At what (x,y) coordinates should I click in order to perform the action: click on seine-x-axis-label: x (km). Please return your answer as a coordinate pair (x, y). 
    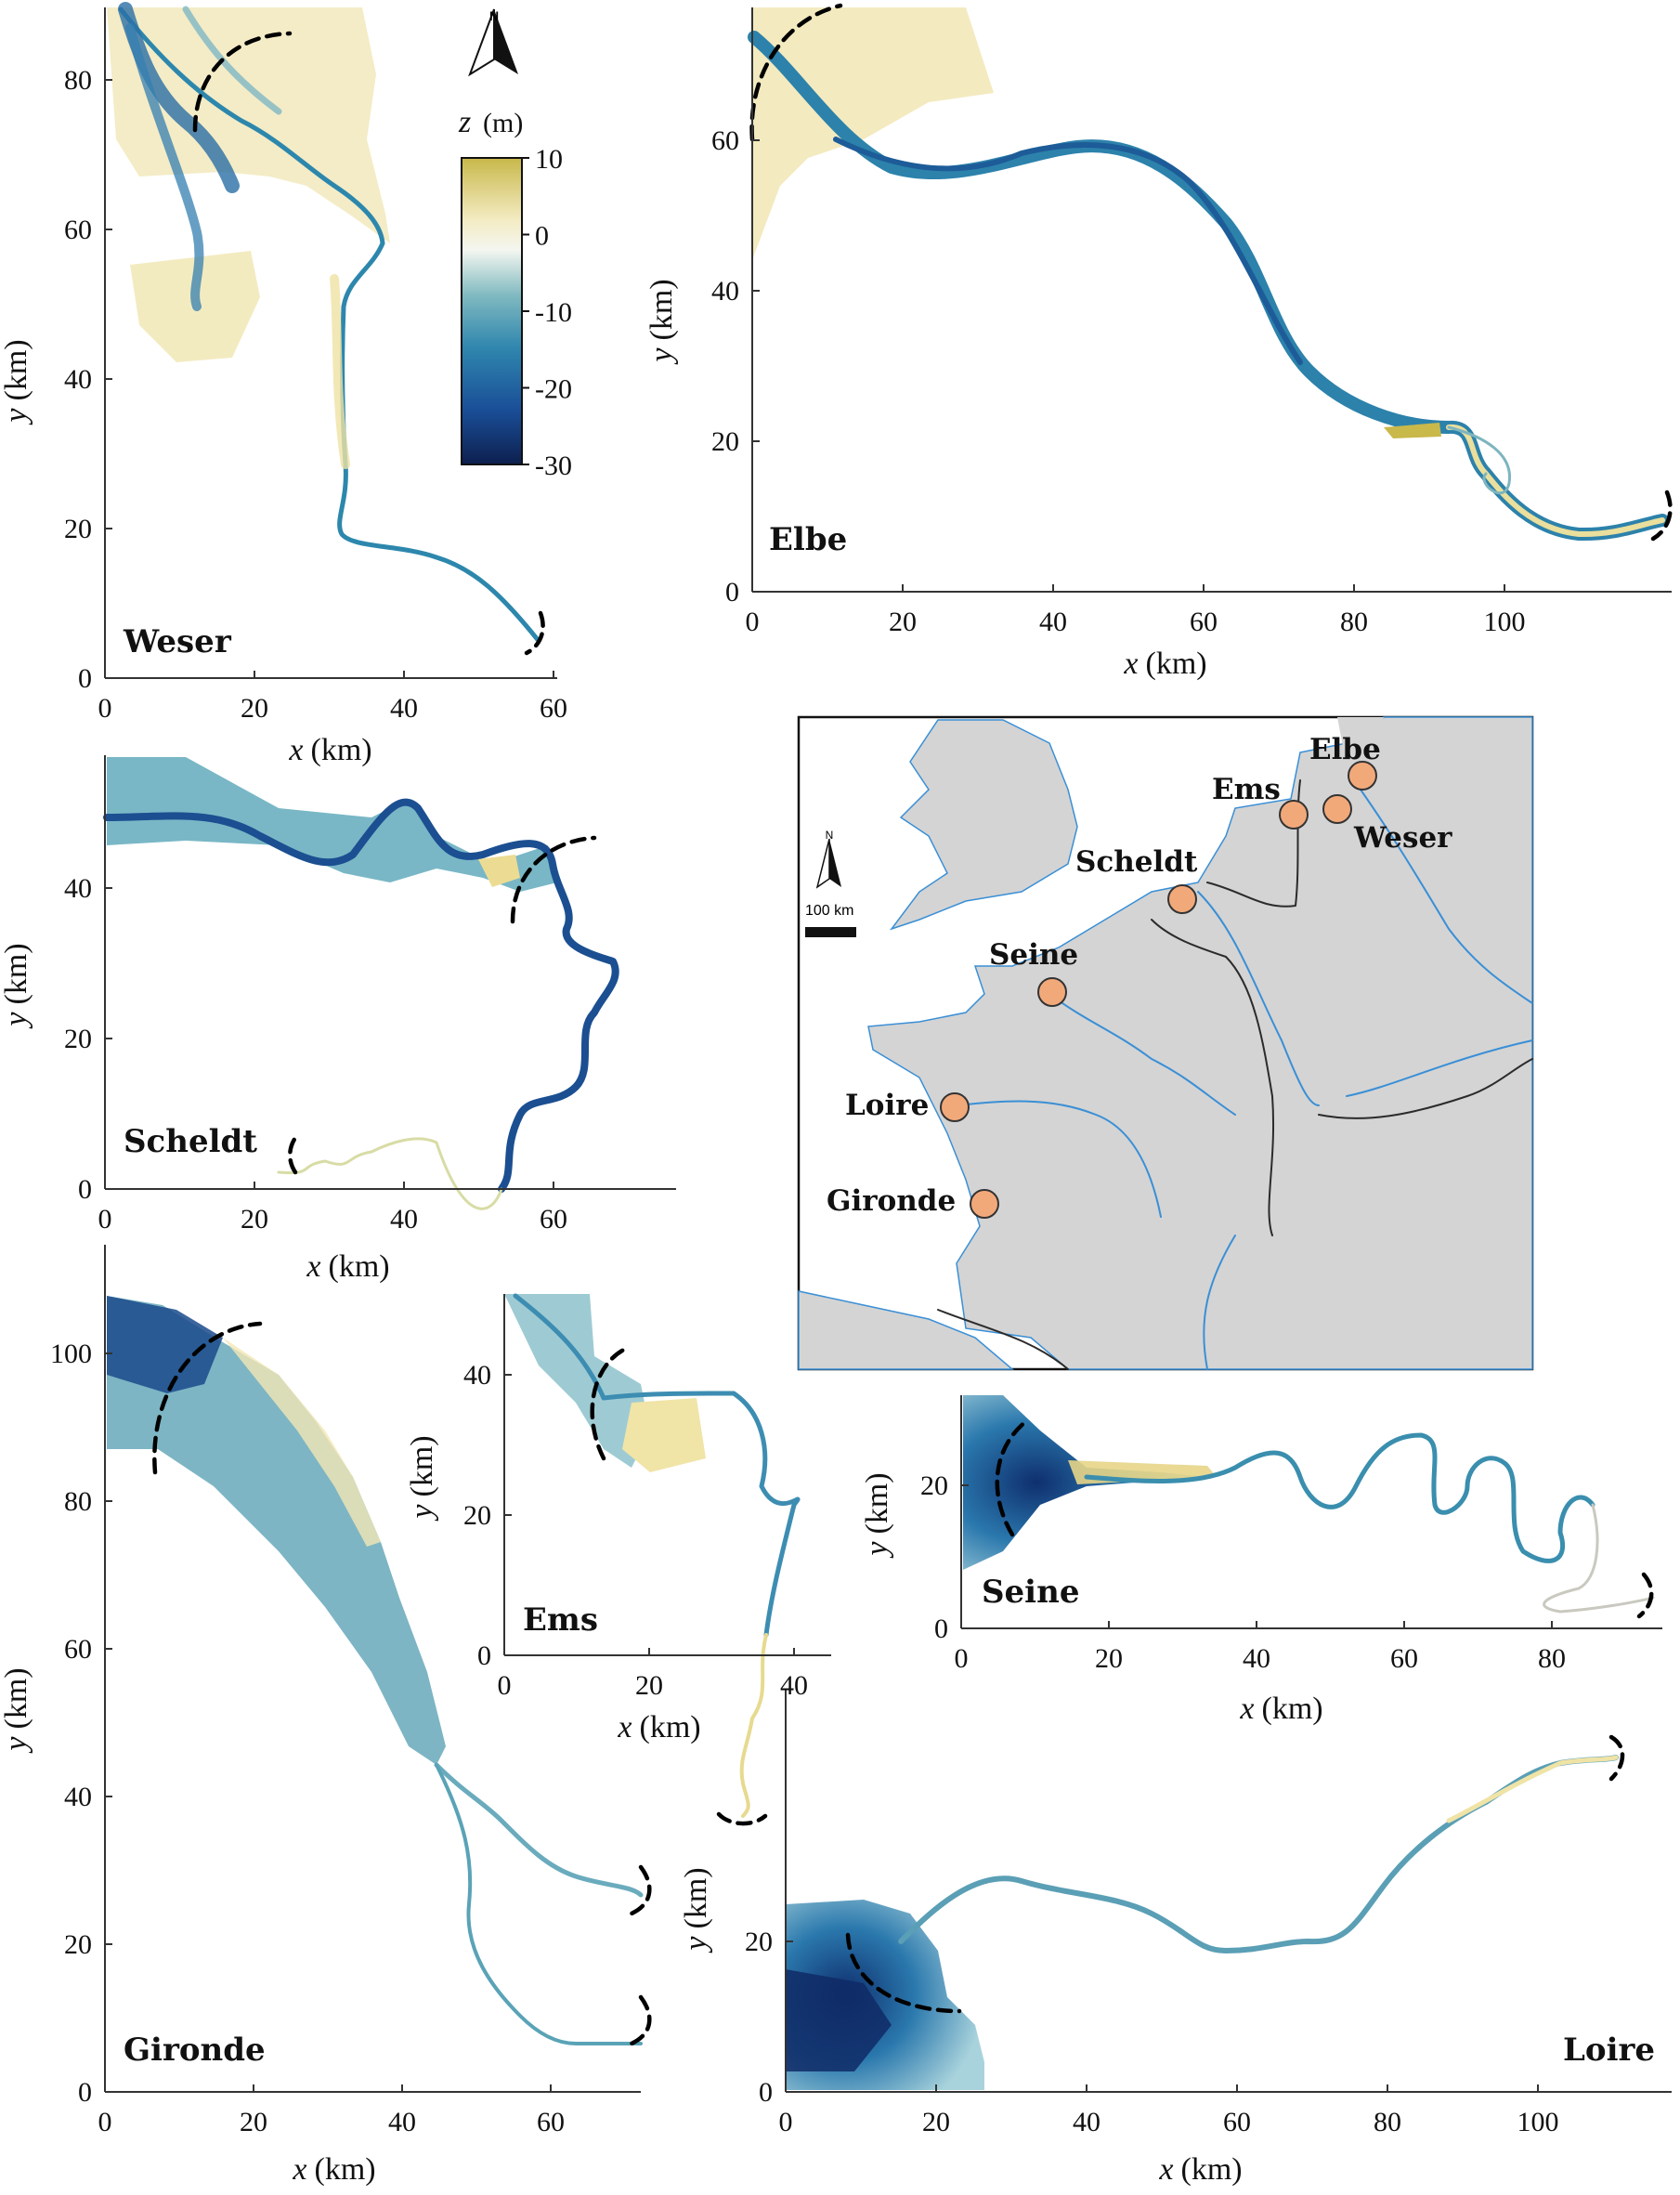
    Looking at the image, I should click on (1280, 1709).